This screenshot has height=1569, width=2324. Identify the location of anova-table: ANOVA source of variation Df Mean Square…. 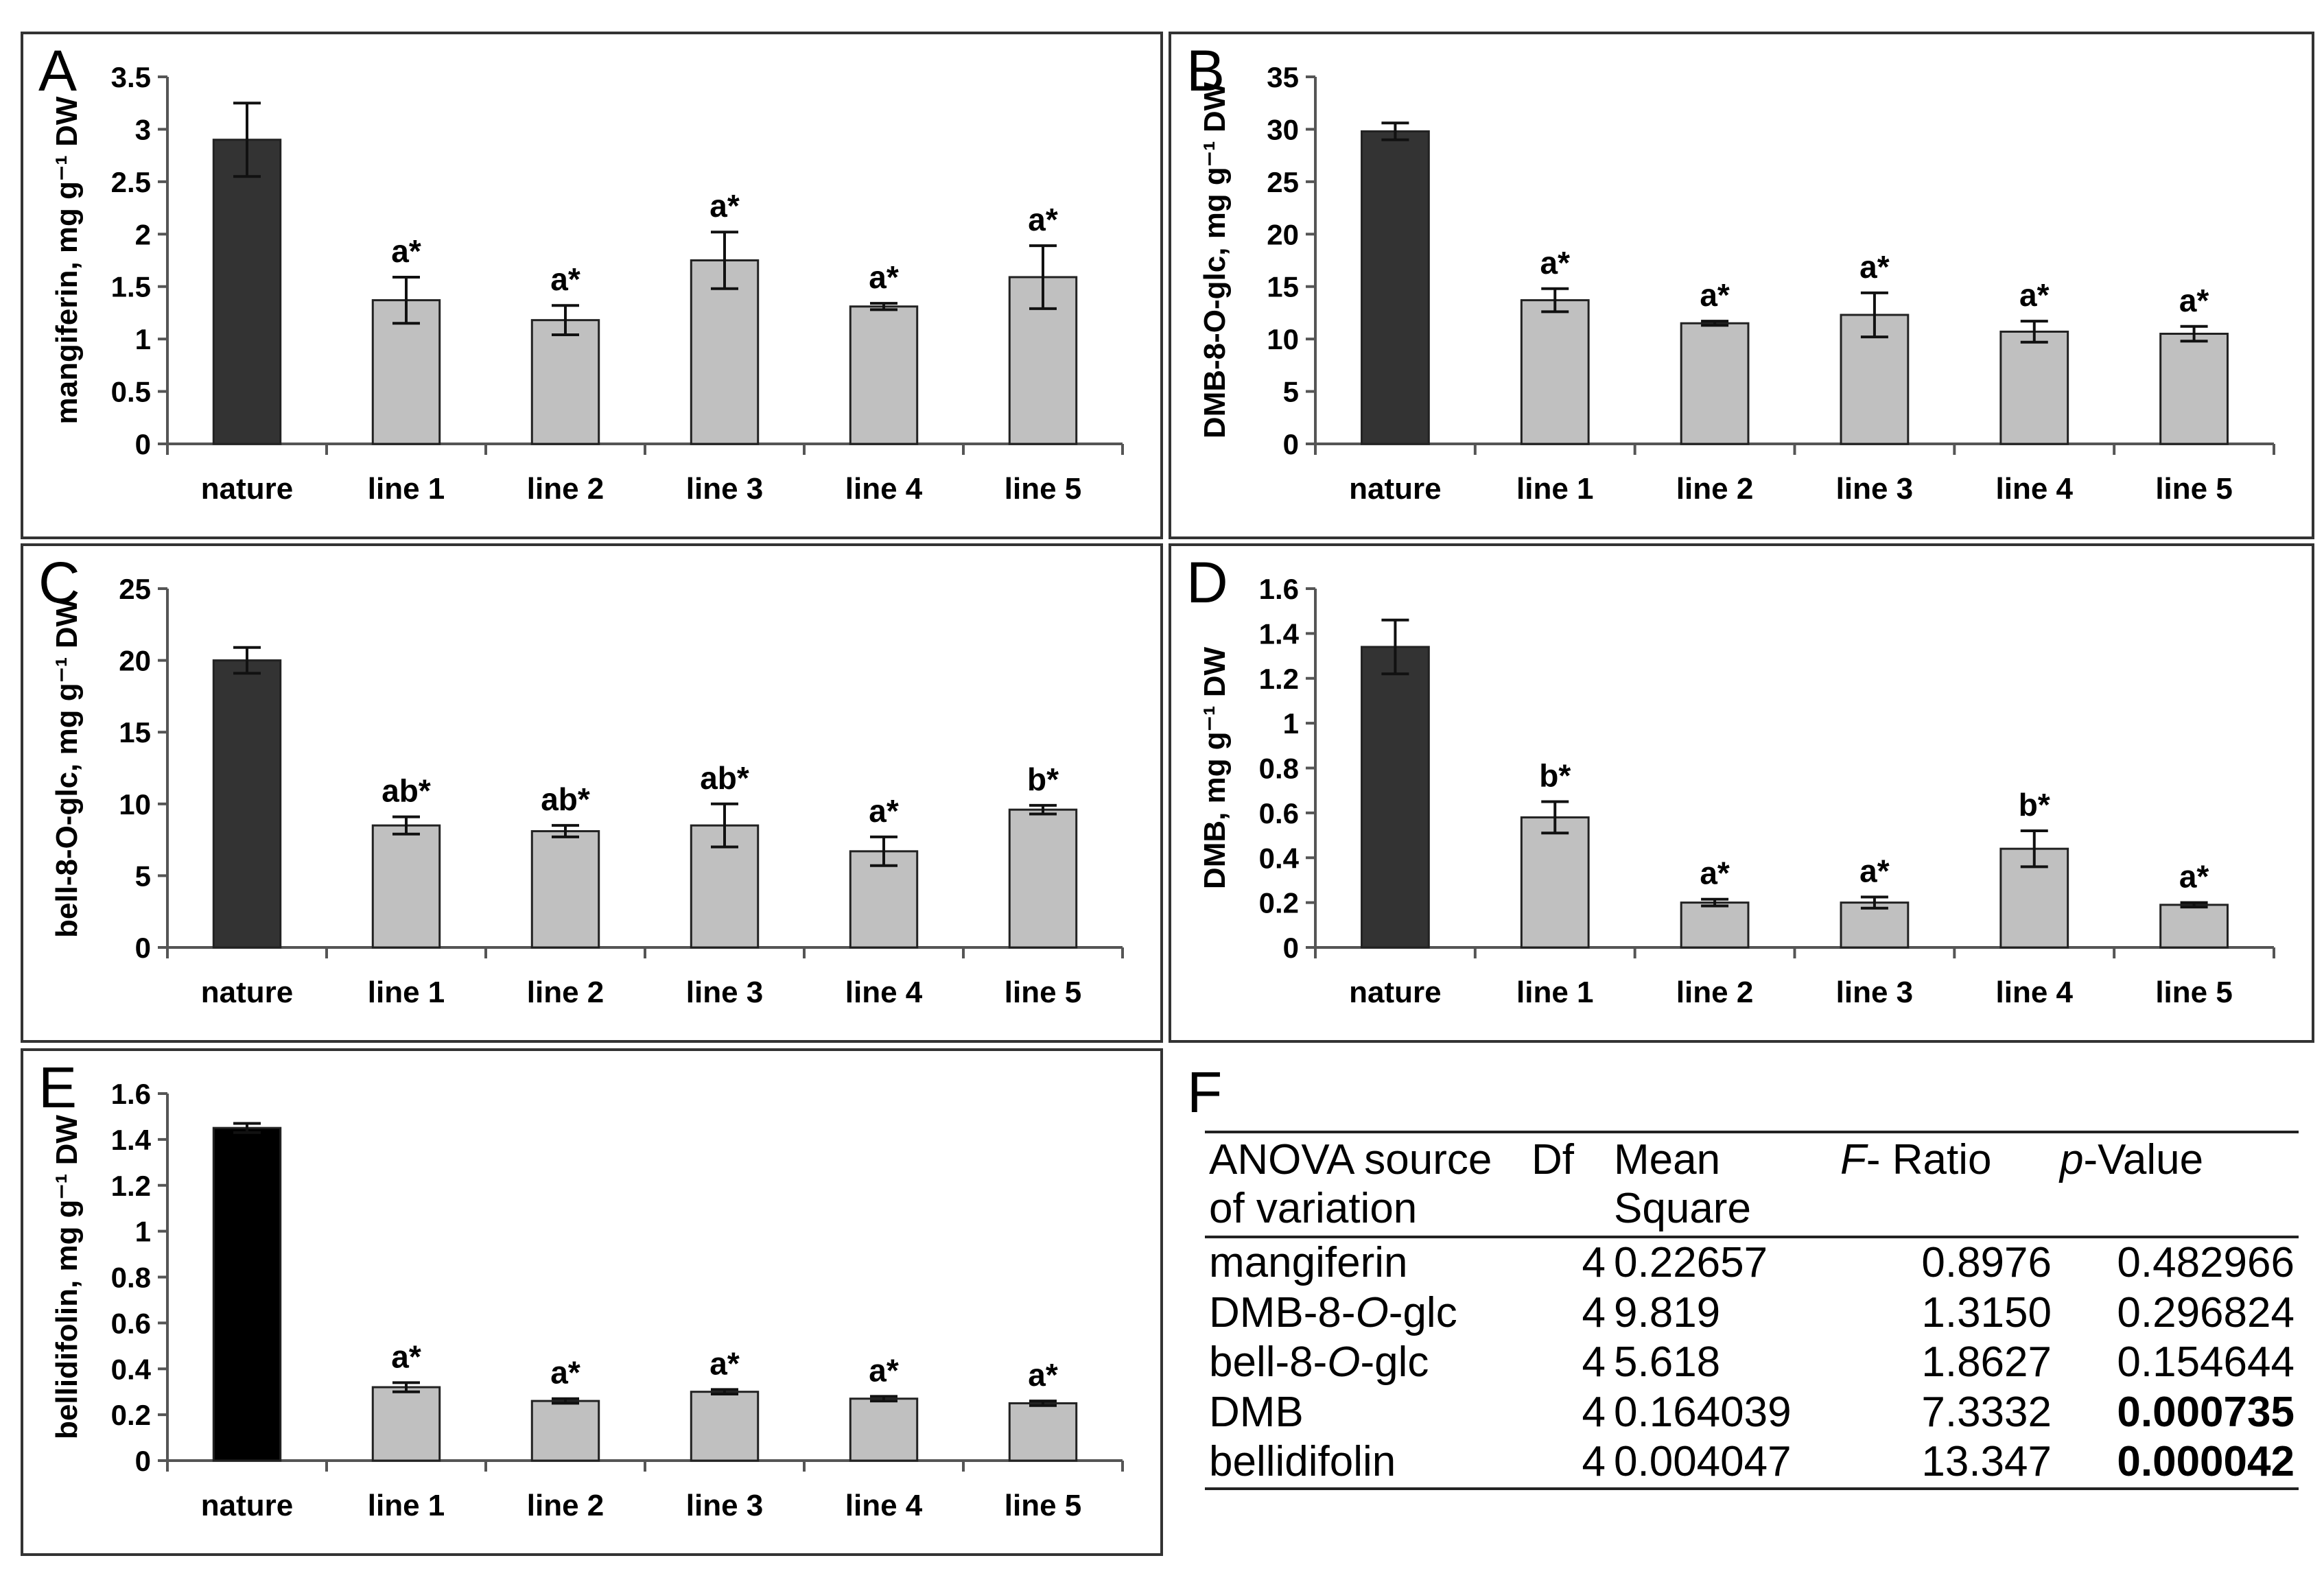
(1752, 1310).